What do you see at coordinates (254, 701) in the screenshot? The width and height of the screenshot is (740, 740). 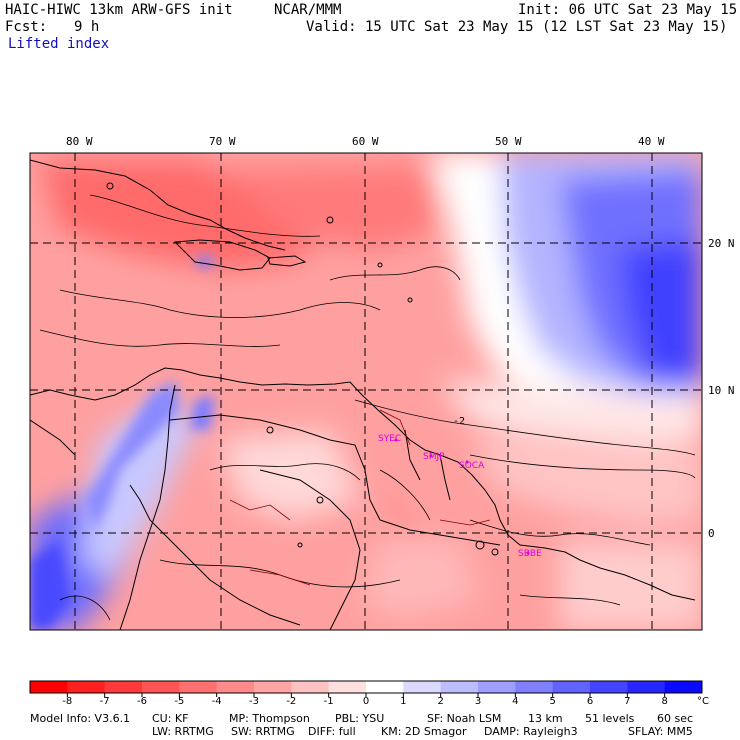 I see `colorbar-tick-label: -3` at bounding box center [254, 701].